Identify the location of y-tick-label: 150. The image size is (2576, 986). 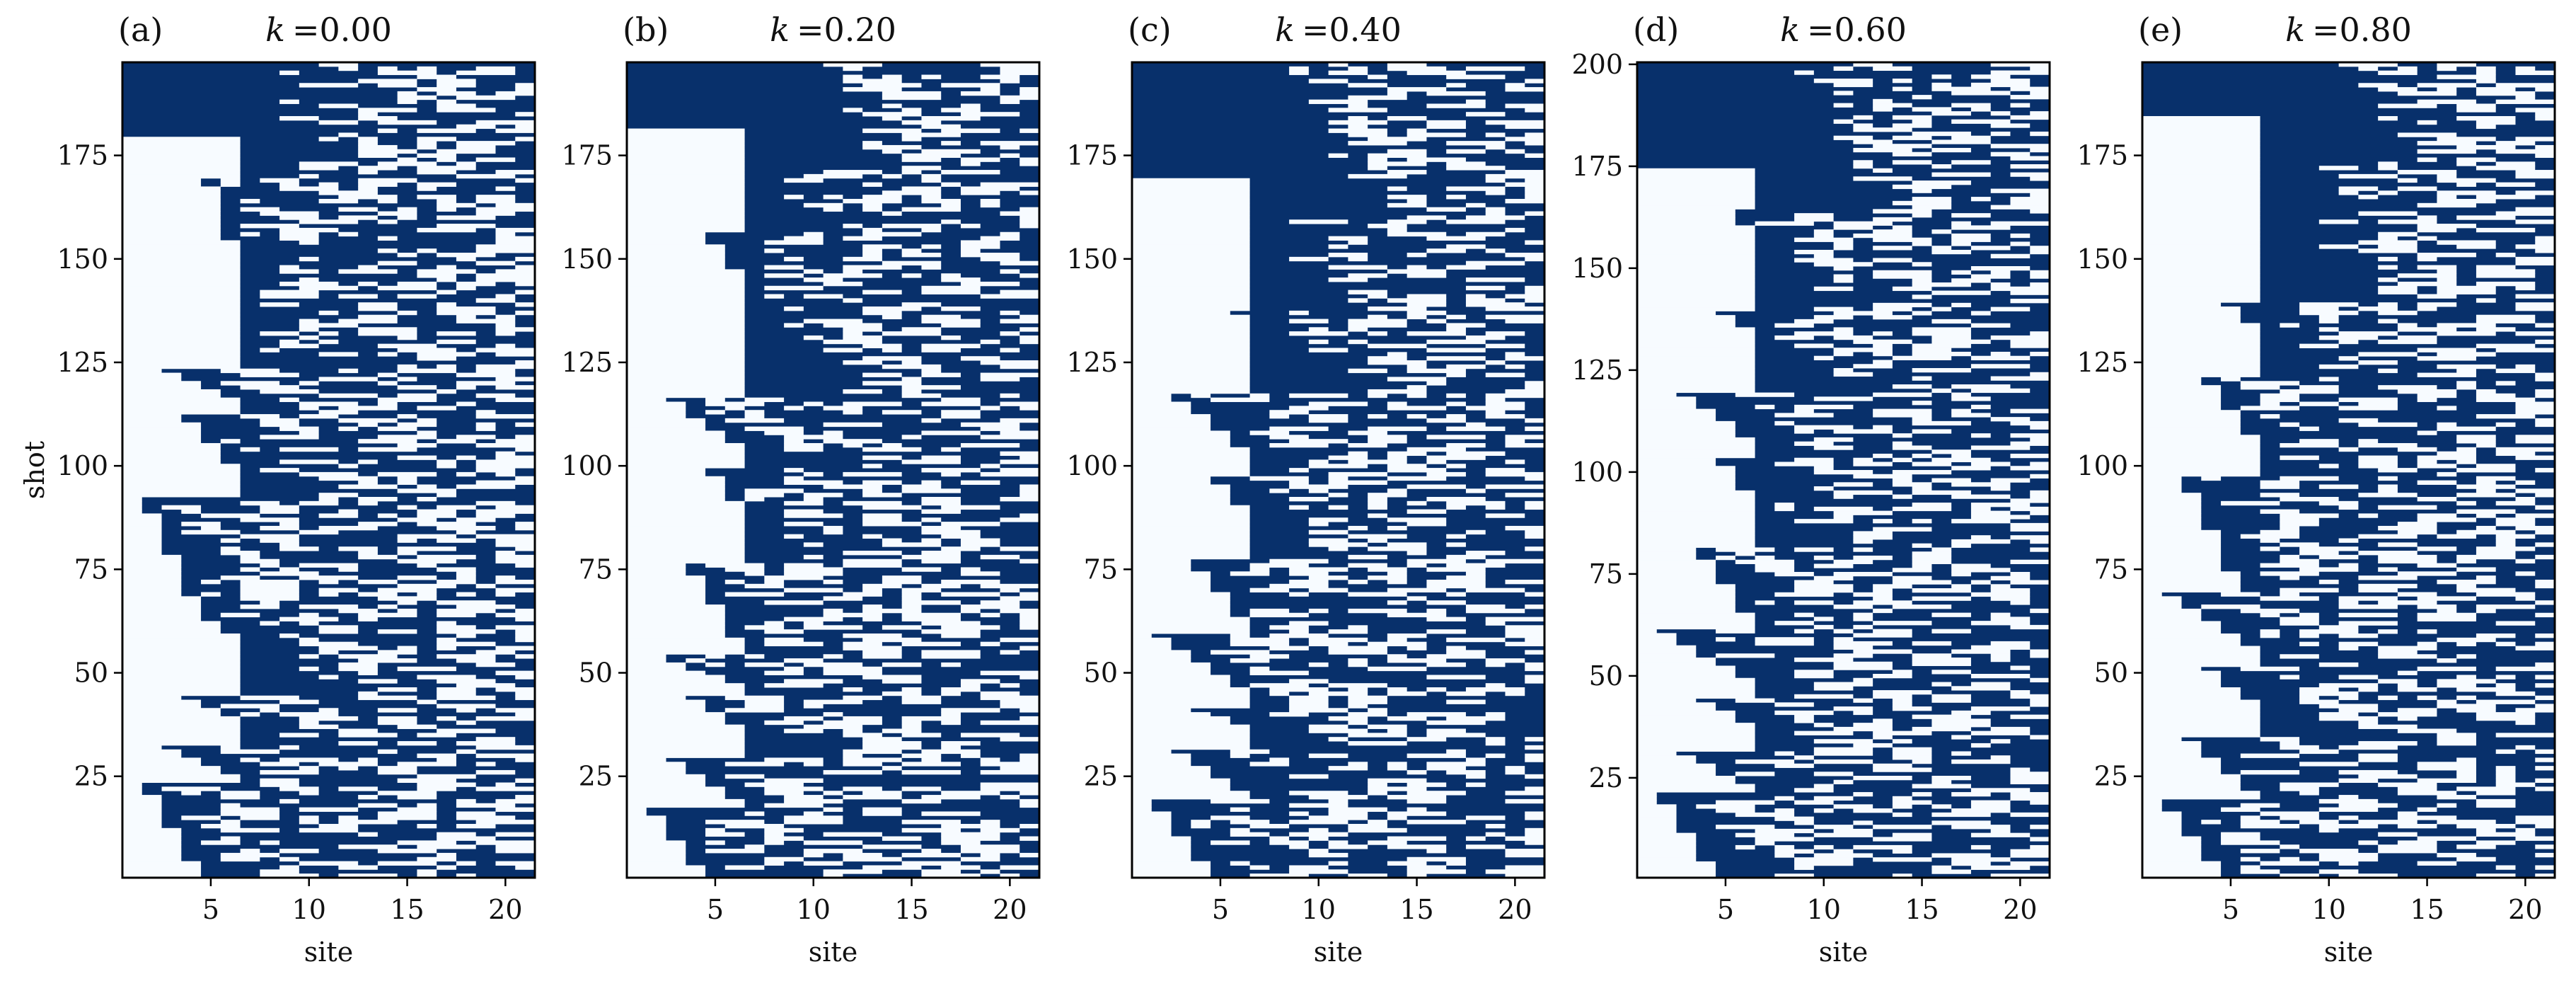
(587, 259).